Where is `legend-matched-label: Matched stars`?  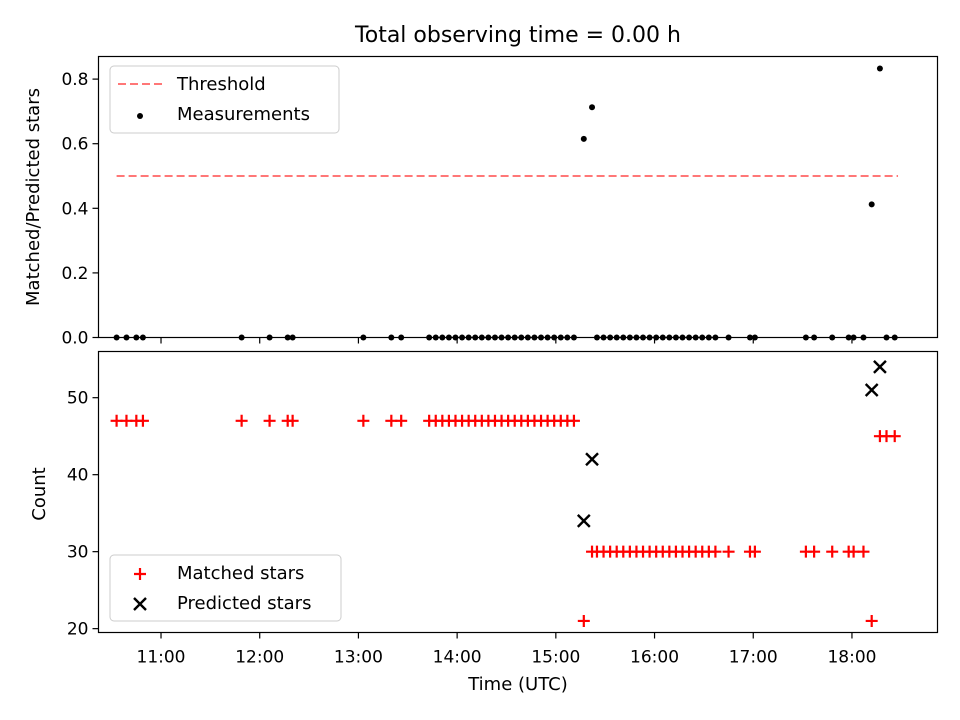 legend-matched-label: Matched stars is located at coordinates (240, 573).